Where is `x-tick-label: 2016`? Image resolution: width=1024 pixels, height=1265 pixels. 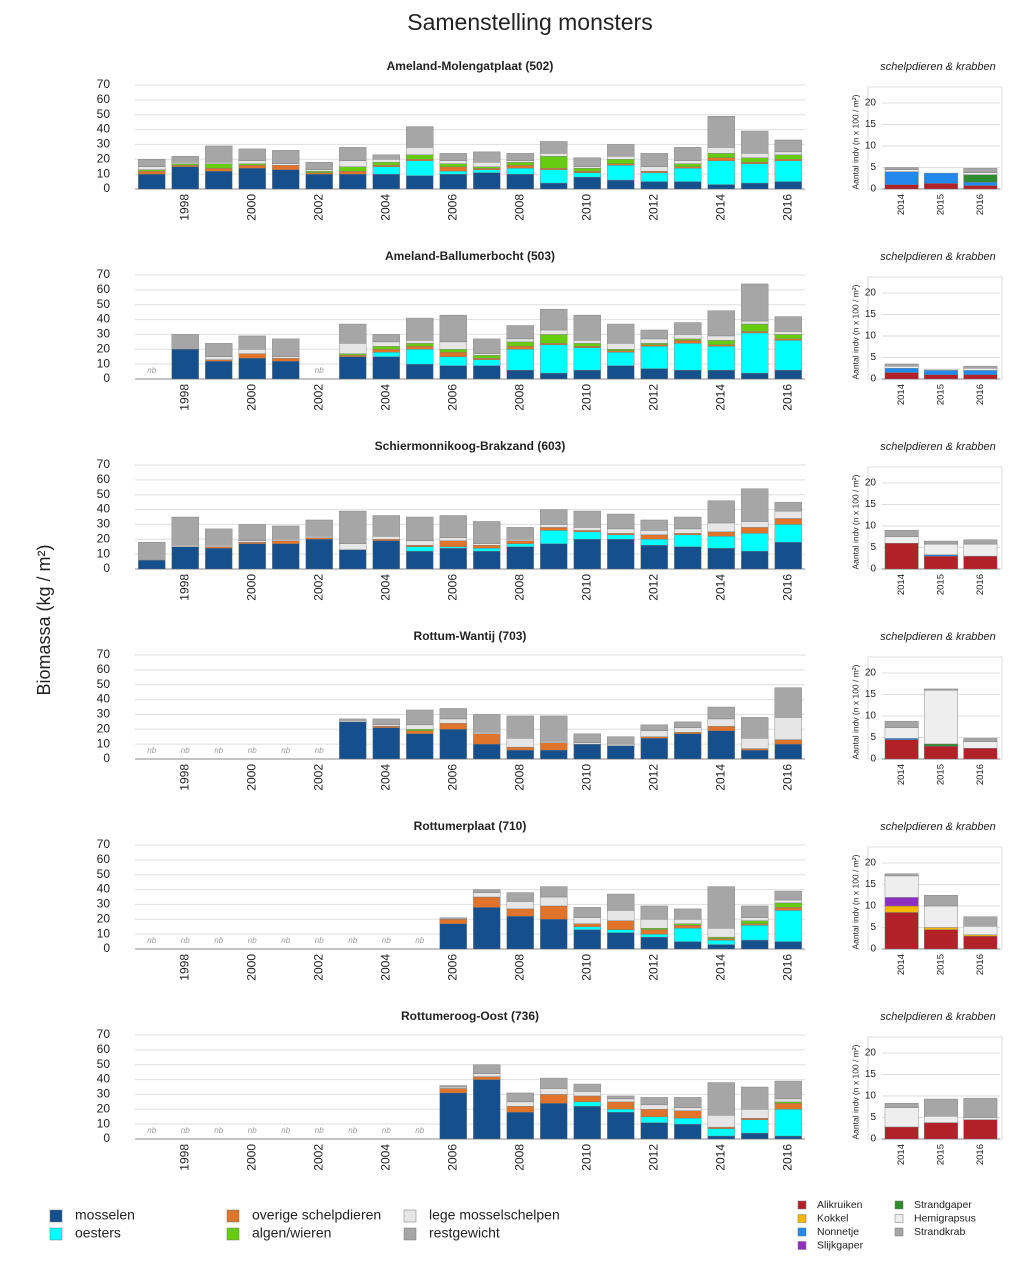 x-tick-label: 2016 is located at coordinates (787, 587).